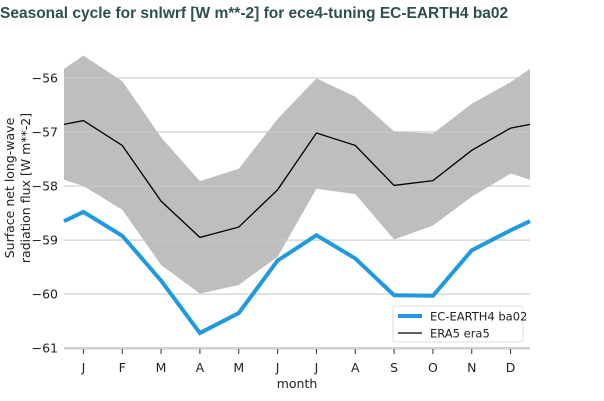 Image resolution: width=604 pixels, height=401 pixels. Describe the element at coordinates (45, 240) in the screenshot. I see `y-tick-label: −59` at that location.